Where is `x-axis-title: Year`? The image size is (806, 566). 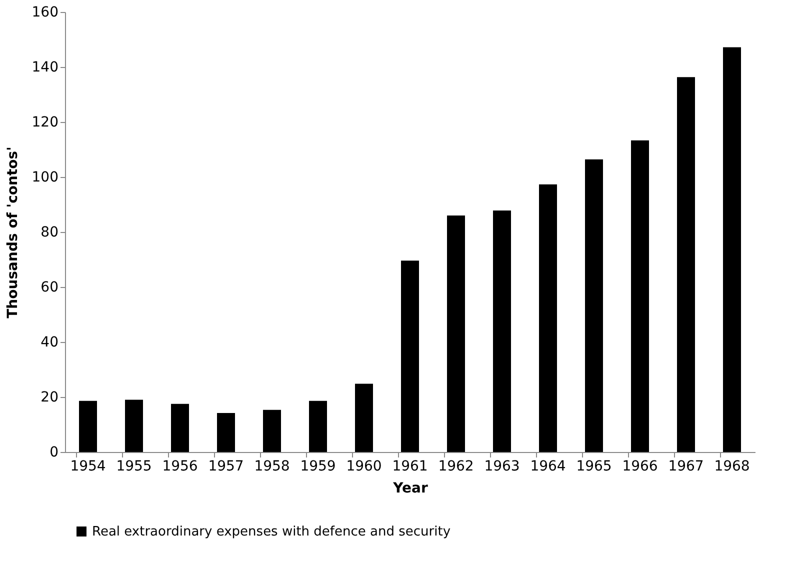
x-axis-title: Year is located at coordinates (410, 488).